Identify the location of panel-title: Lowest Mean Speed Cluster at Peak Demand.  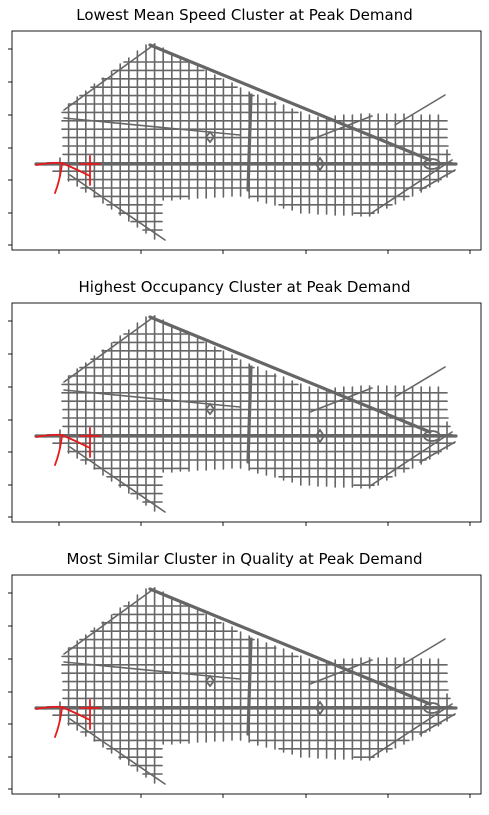
(244, 15).